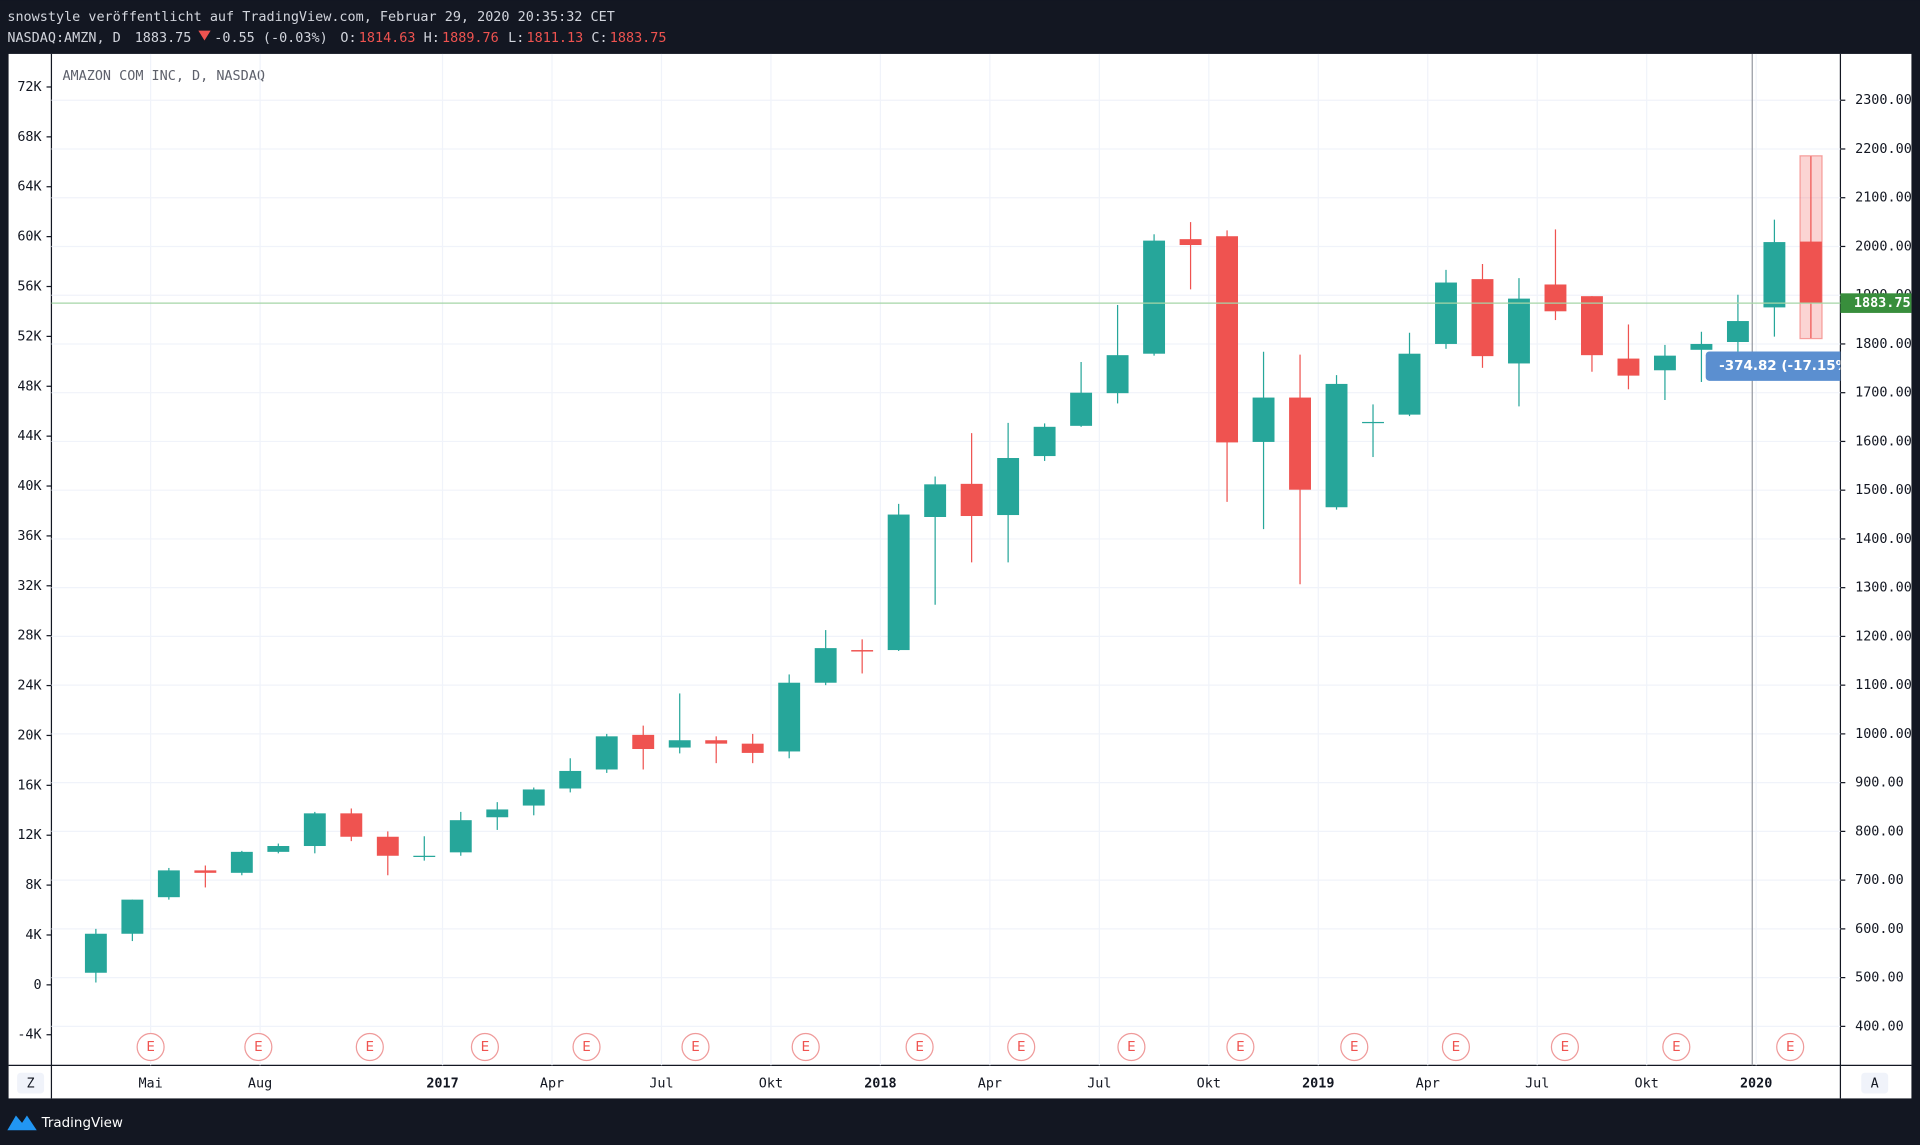  What do you see at coordinates (29, 336) in the screenshot?
I see `y2-tick-label: 52K` at bounding box center [29, 336].